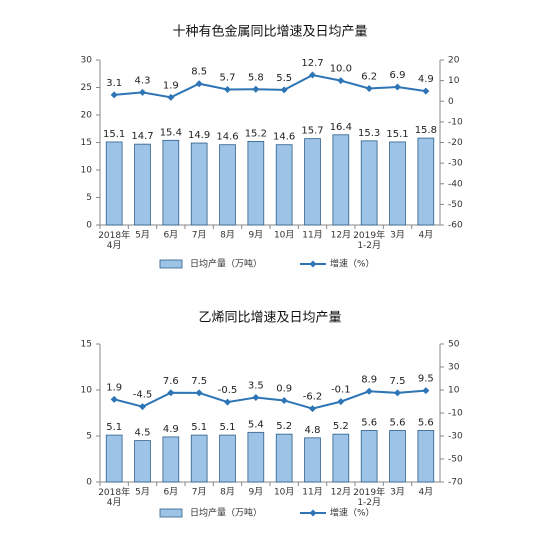 Image resolution: width=552 pixels, height=540 pixels. I want to click on legend-label: 增速（%）, so click(352, 264).